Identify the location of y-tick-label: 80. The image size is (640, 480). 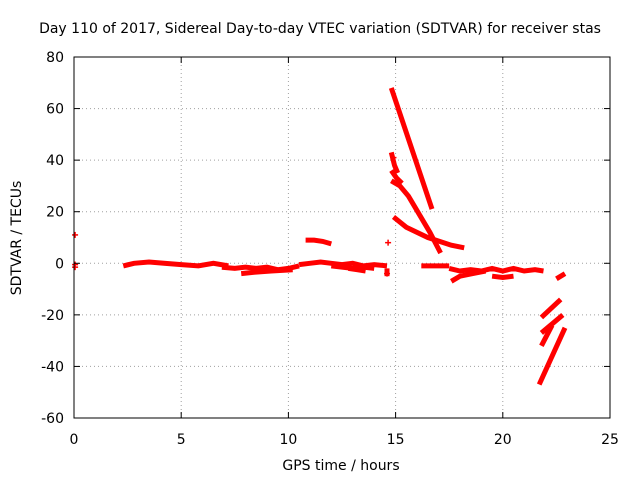
(55, 58).